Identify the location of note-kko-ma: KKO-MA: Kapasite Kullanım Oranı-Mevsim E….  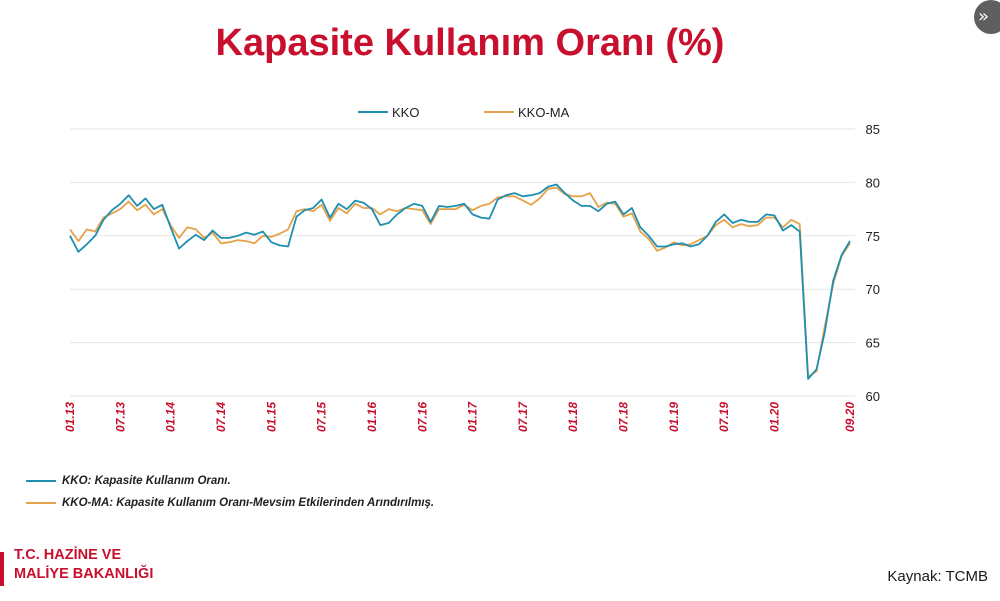
(230, 503).